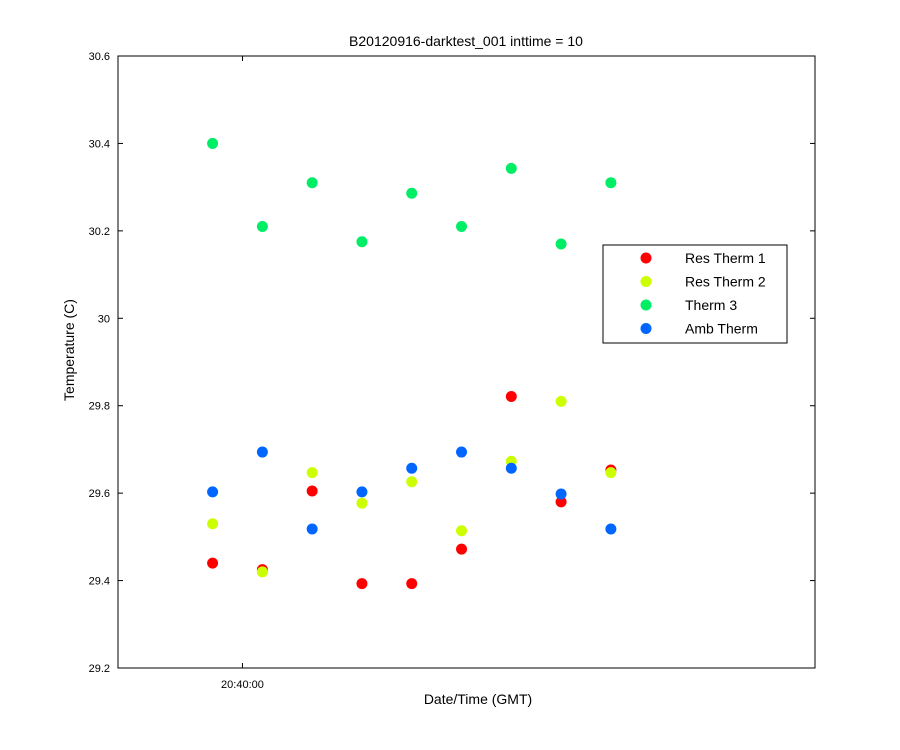  Describe the element at coordinates (711, 305) in the screenshot. I see `legend-label: Therm 3` at that location.